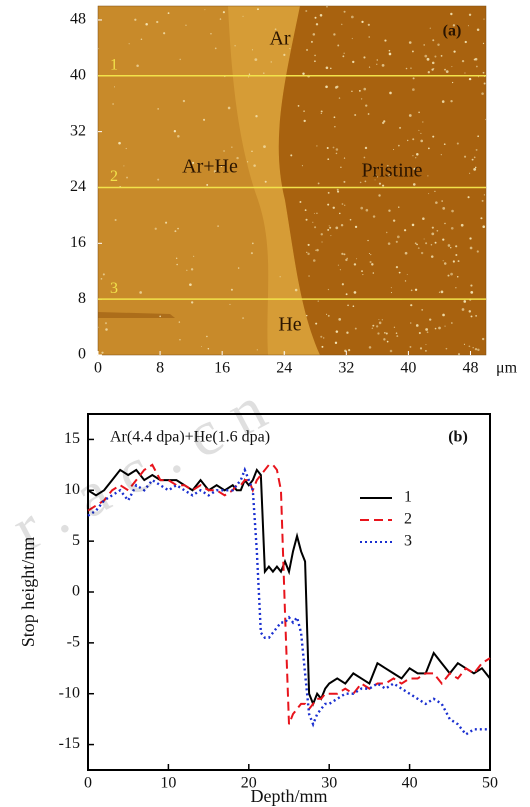 This screenshot has height=807, width=530. I want to click on x-unit: μm, so click(507, 368).